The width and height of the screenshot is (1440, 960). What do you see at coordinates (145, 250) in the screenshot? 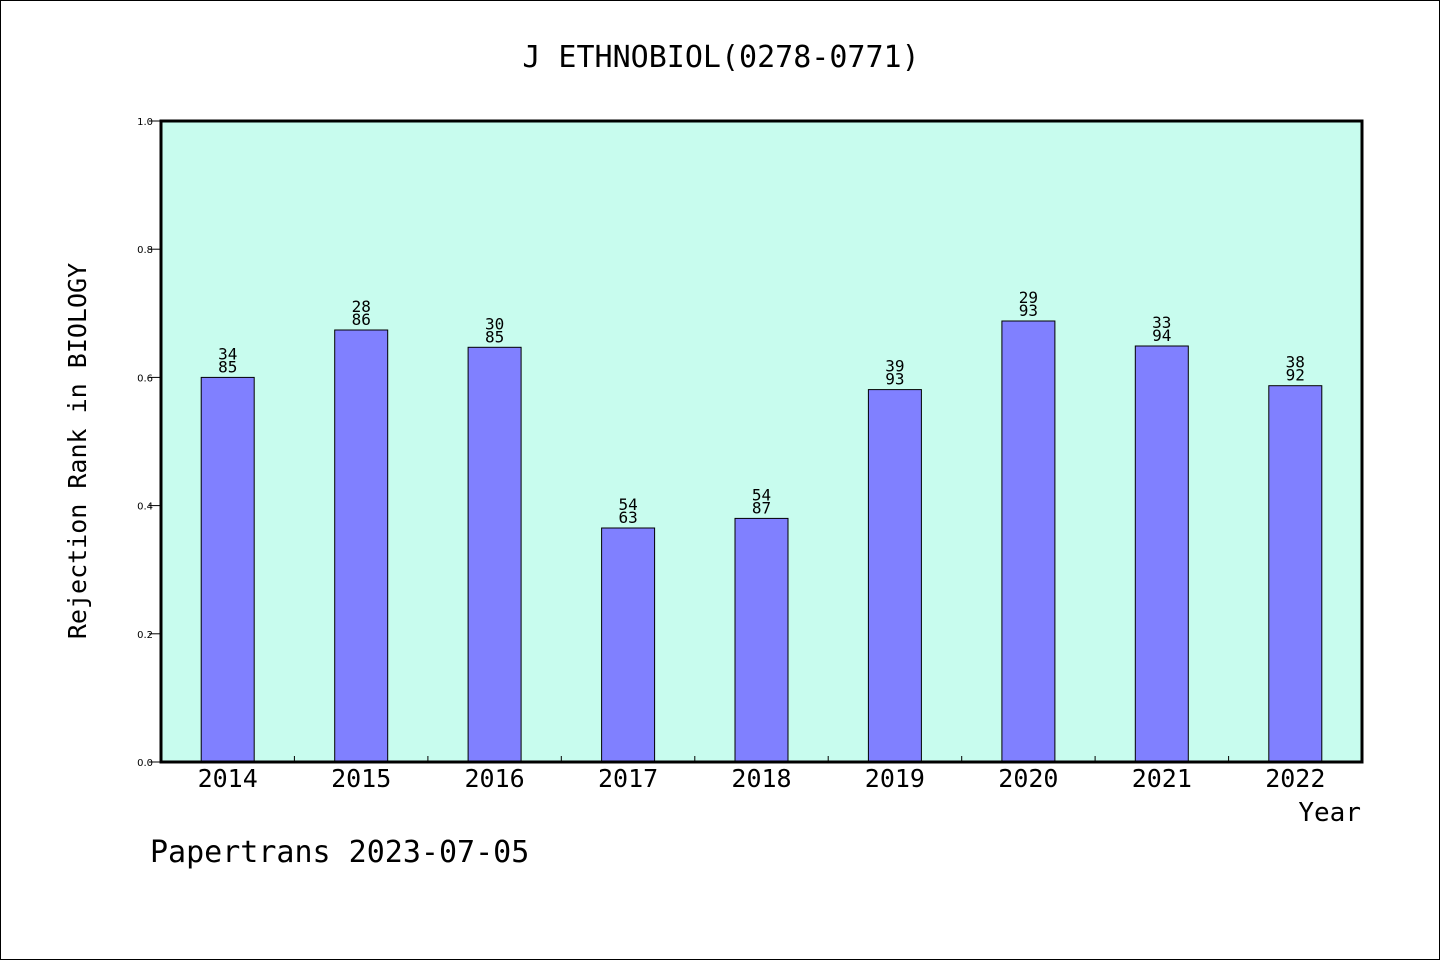
I see `y-tick-label-0.8: 0.8` at bounding box center [145, 250].